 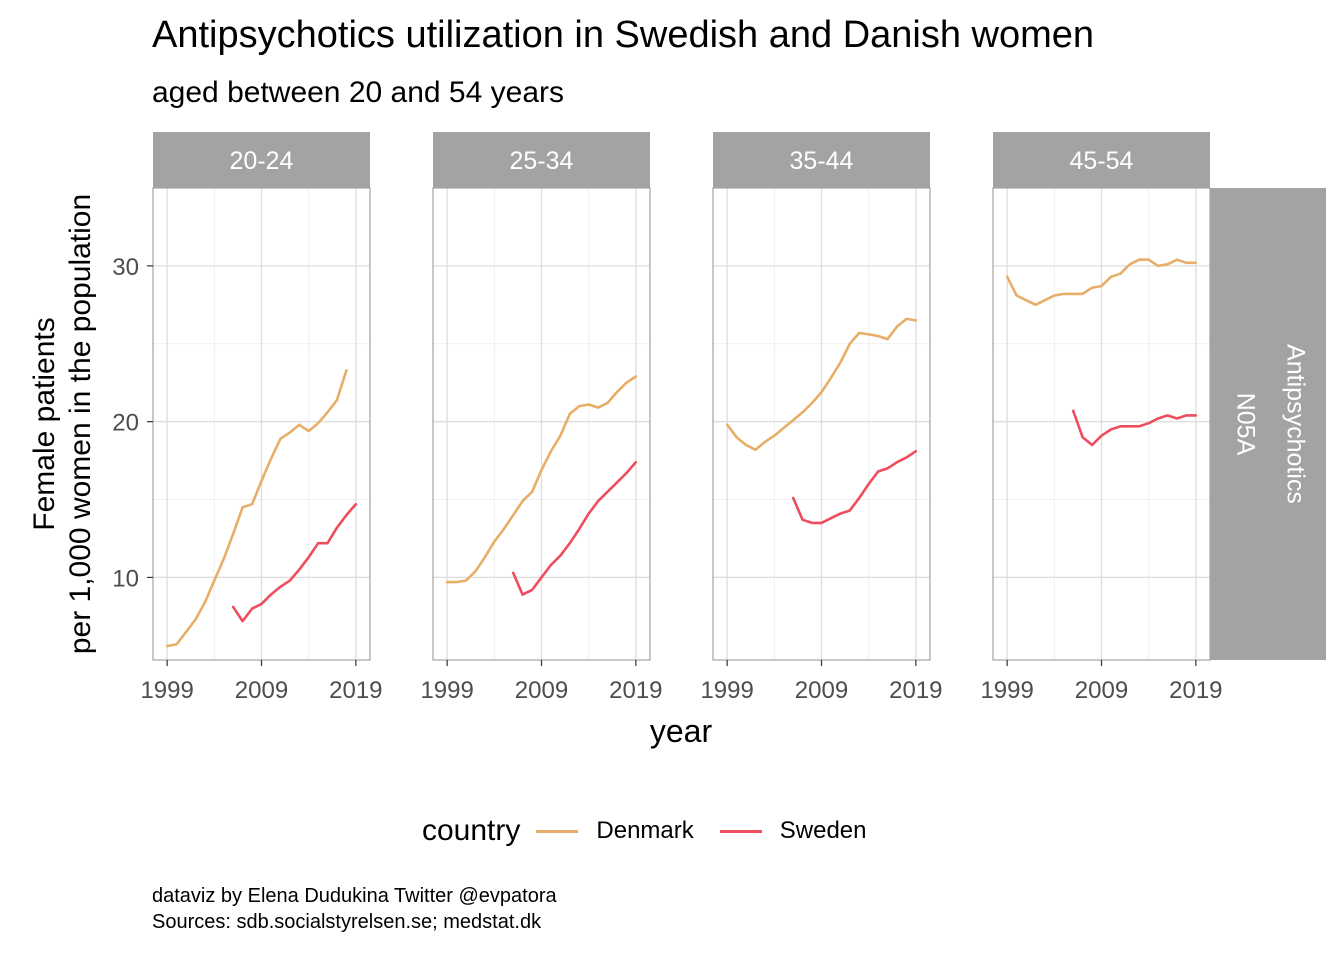 What do you see at coordinates (681, 731) in the screenshot?
I see `x-axis-title: year` at bounding box center [681, 731].